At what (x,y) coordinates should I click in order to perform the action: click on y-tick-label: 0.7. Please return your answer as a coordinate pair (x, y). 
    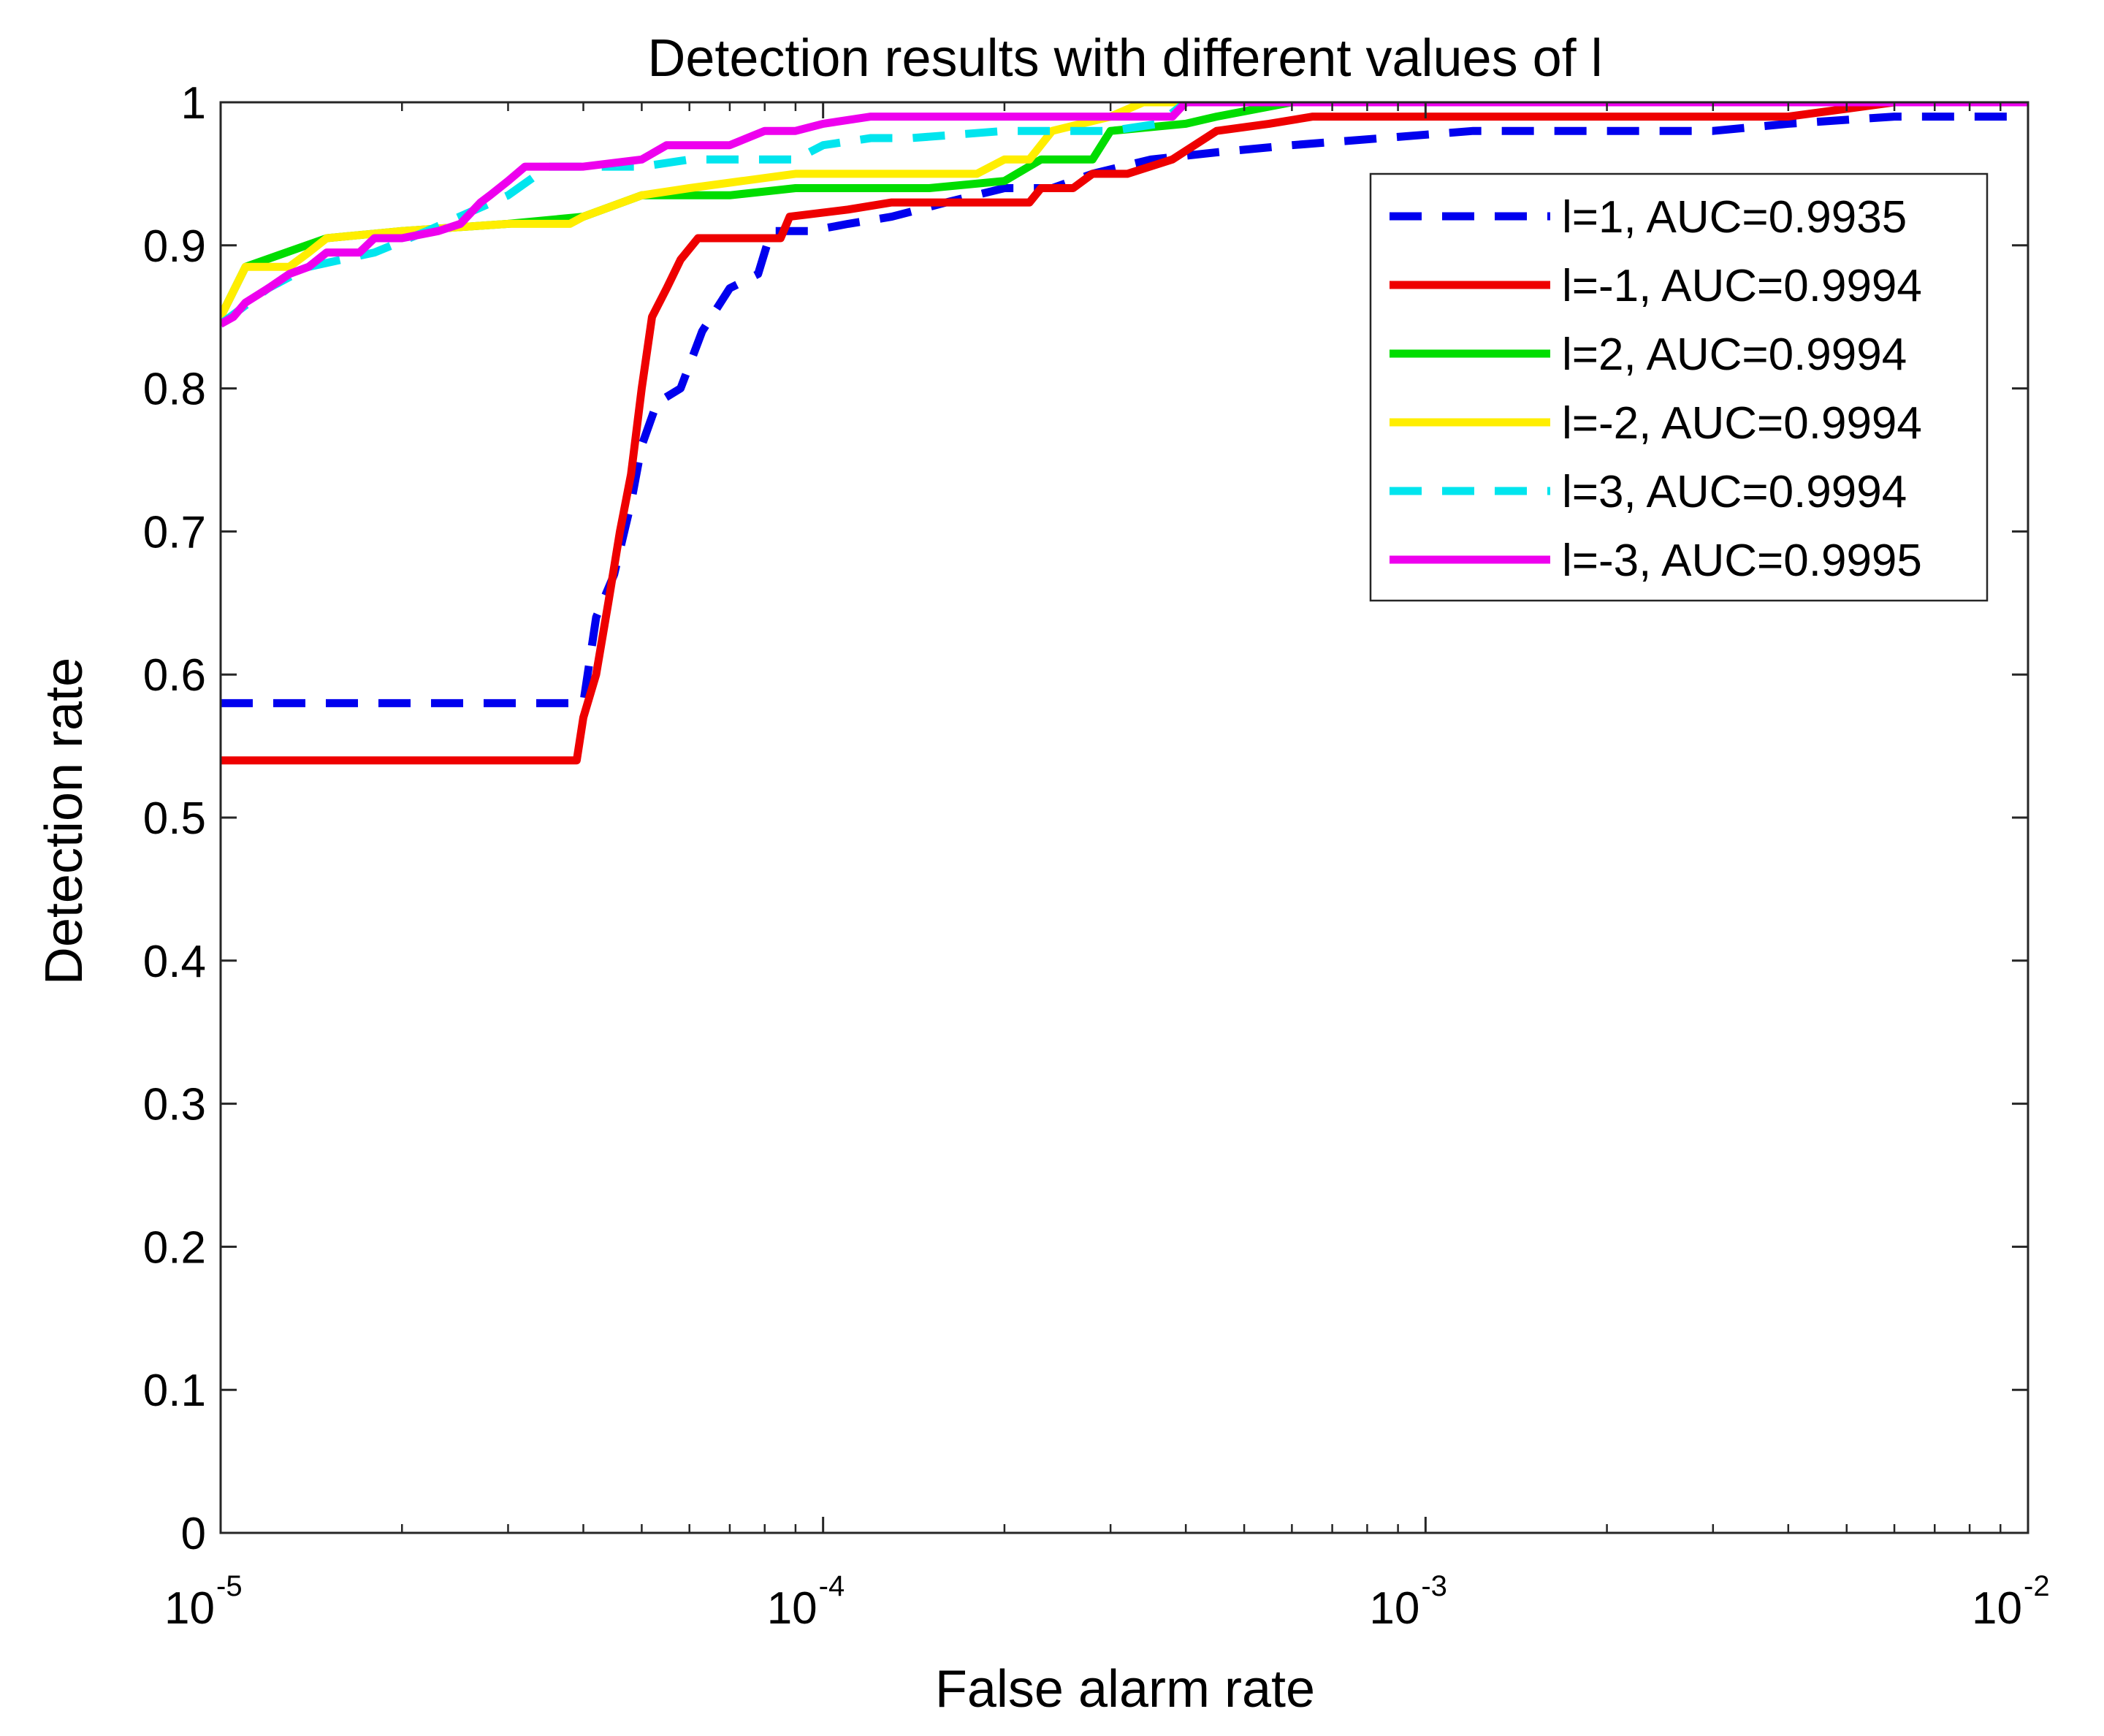
    Looking at the image, I should click on (174, 532).